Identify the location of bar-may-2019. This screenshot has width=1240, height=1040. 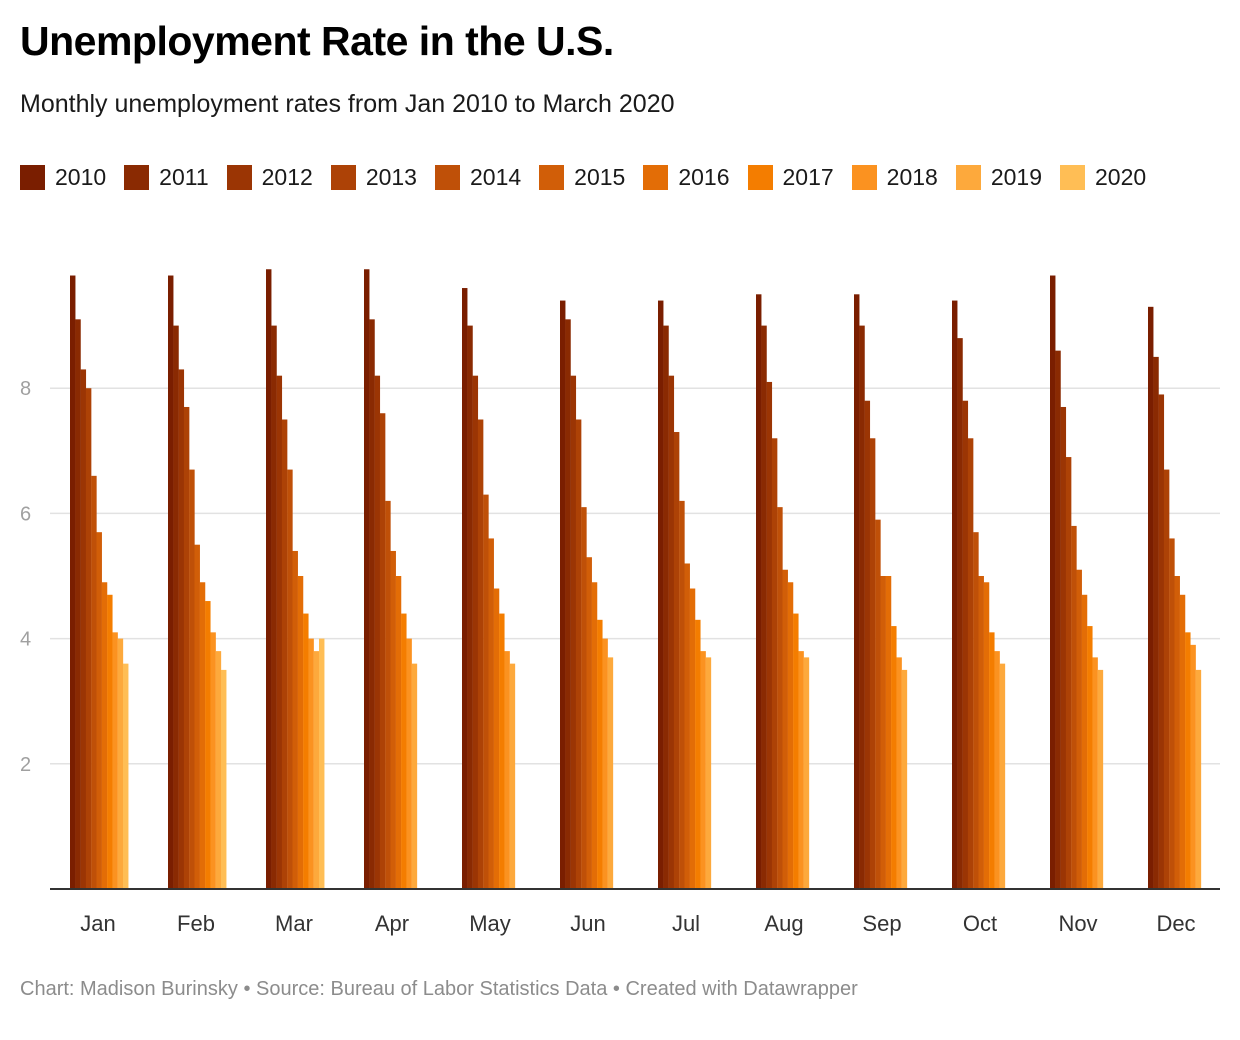
(512, 776).